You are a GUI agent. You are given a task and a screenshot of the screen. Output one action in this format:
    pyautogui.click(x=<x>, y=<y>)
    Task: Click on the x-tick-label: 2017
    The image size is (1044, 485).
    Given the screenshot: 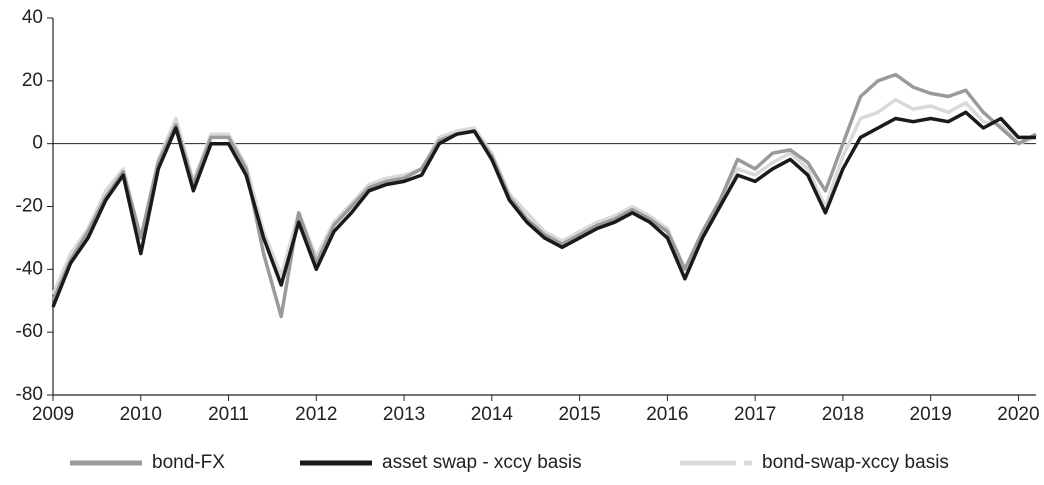 What is the action you would take?
    pyautogui.click(x=755, y=414)
    